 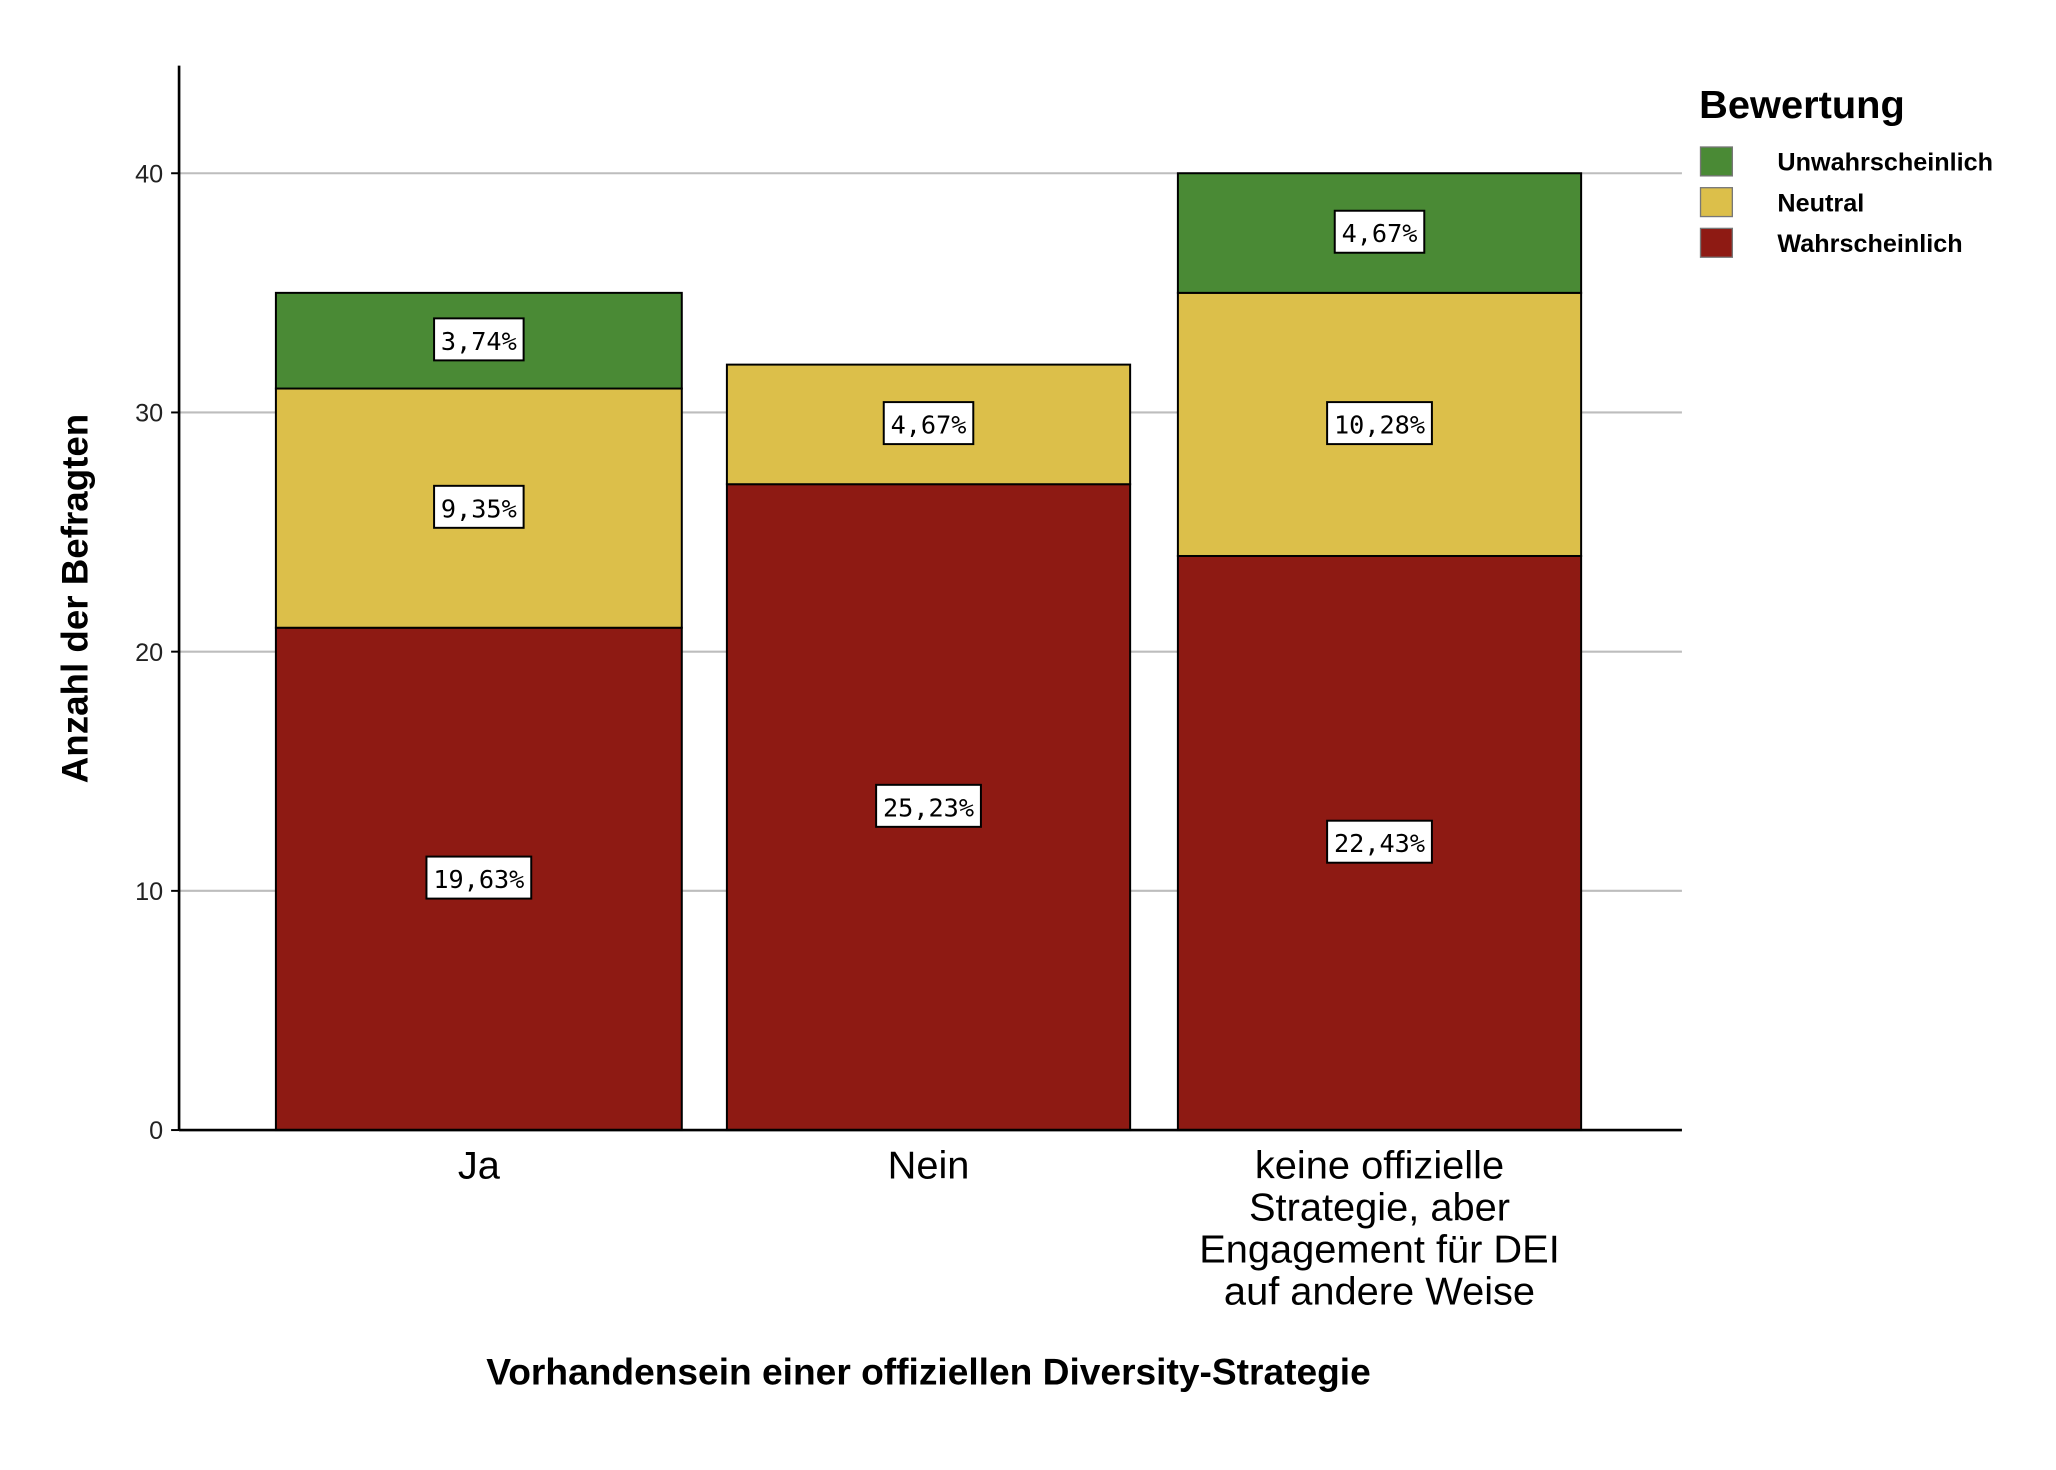 I want to click on x-tick-label: auf andere Weise, so click(x=1379, y=1292).